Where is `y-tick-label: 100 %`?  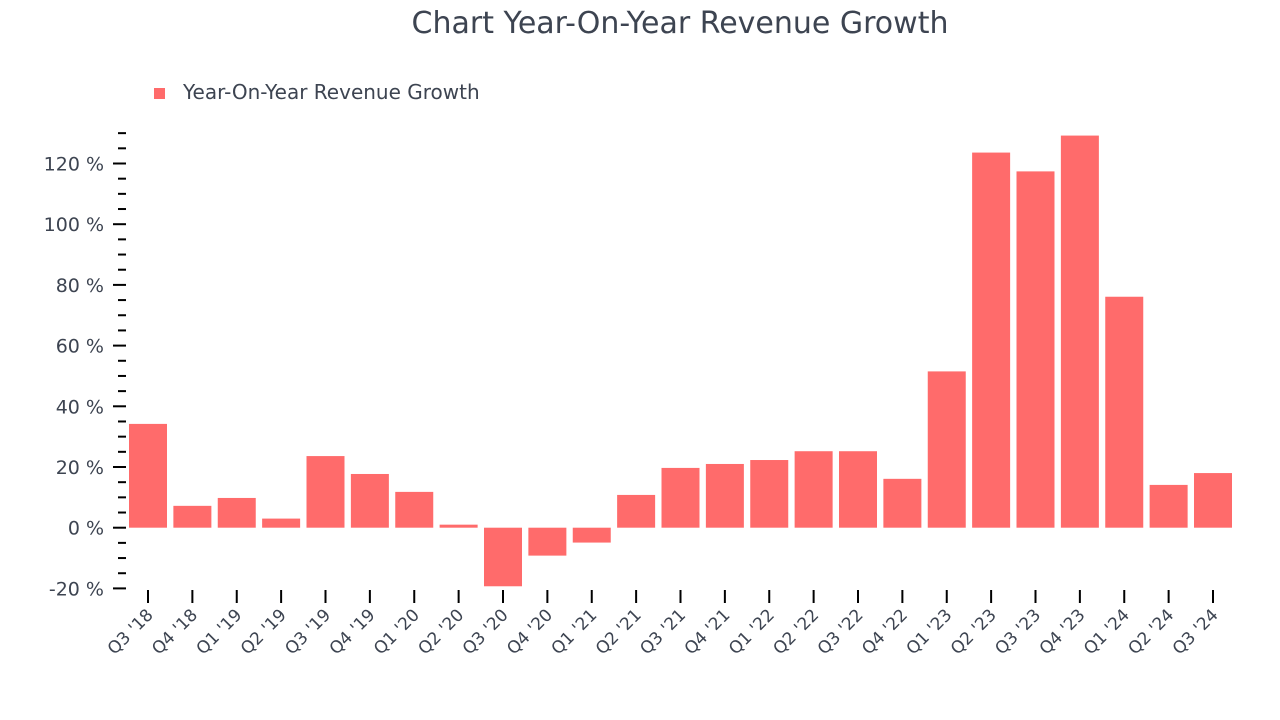
y-tick-label: 100 % is located at coordinates (74, 225).